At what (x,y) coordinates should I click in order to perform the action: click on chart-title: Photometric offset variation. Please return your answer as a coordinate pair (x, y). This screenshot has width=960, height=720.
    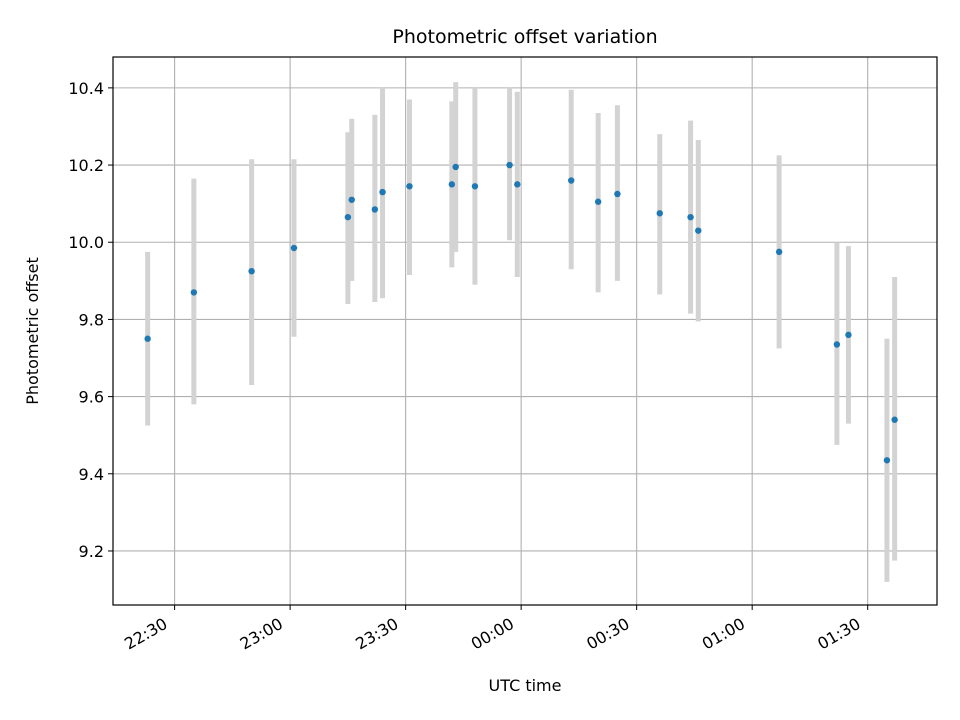
    Looking at the image, I should click on (524, 37).